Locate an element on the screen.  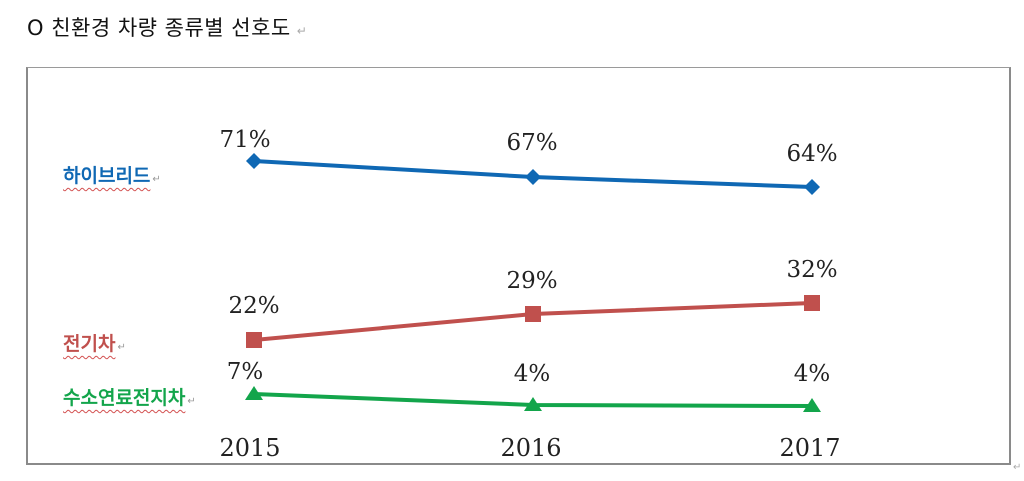
series-label-text: 수소연료전지차 is located at coordinates (124, 398).